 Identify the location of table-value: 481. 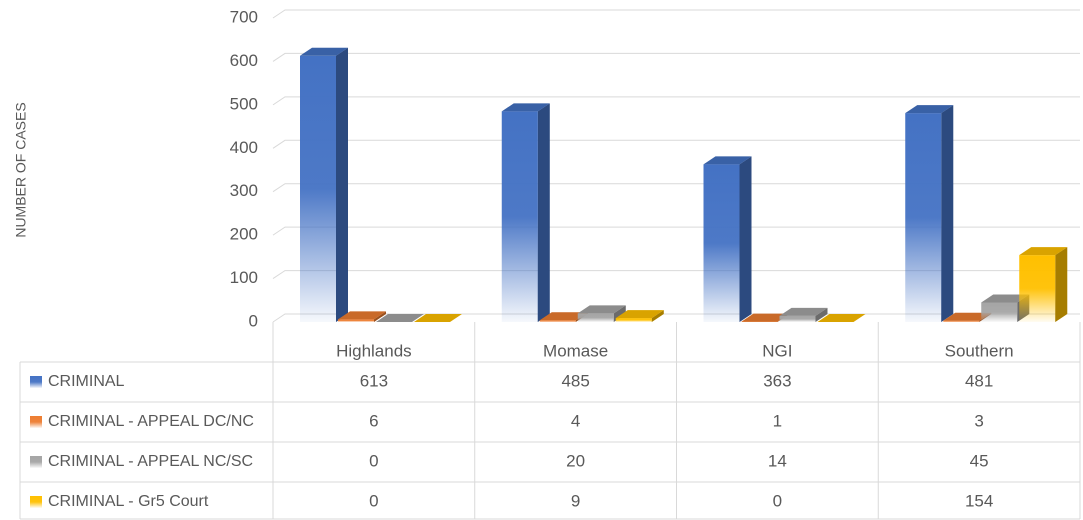
(979, 380).